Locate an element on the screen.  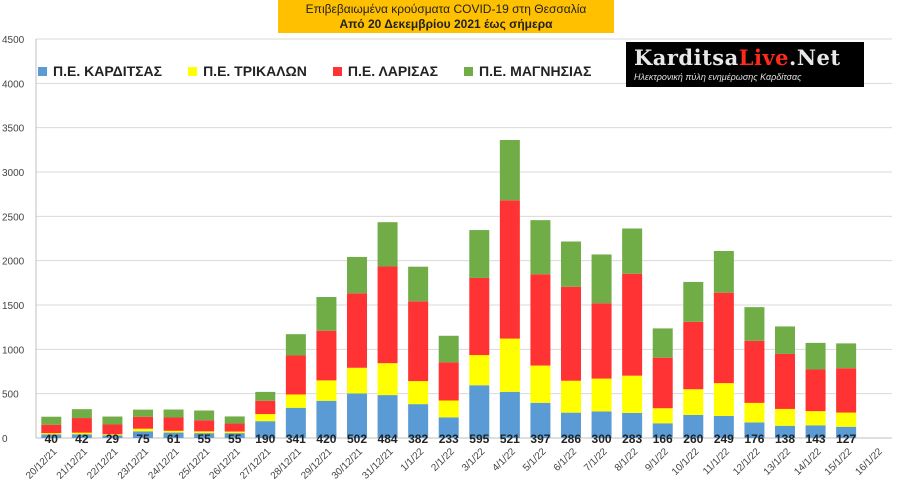
x-tick-label: 28/12/21 is located at coordinates (287, 464).